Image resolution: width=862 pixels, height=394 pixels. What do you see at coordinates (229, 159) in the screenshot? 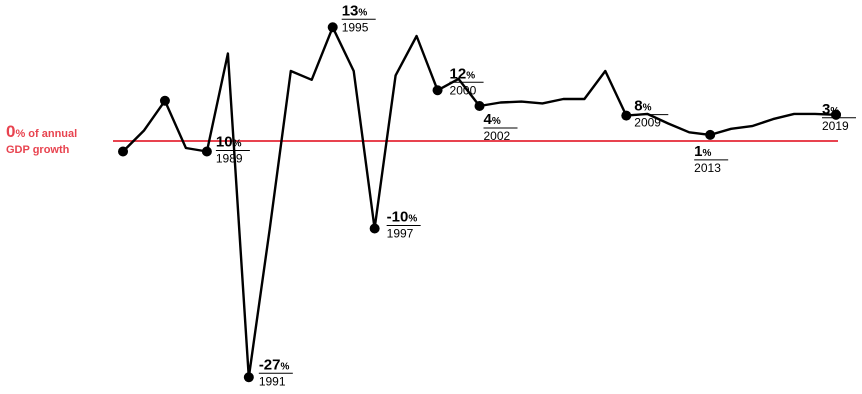
I see `annotation-year: 1989` at bounding box center [229, 159].